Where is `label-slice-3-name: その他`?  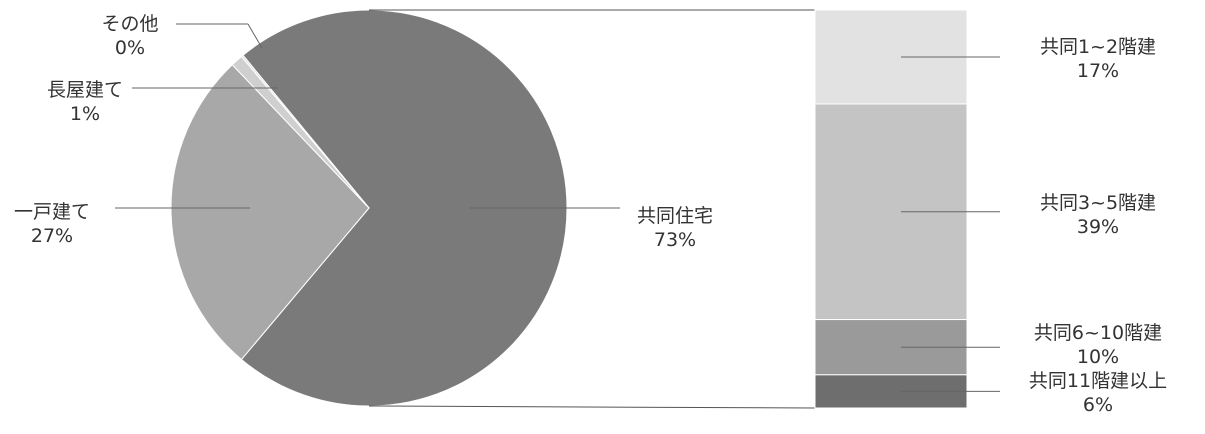
label-slice-3-name: その他 is located at coordinates (129, 24).